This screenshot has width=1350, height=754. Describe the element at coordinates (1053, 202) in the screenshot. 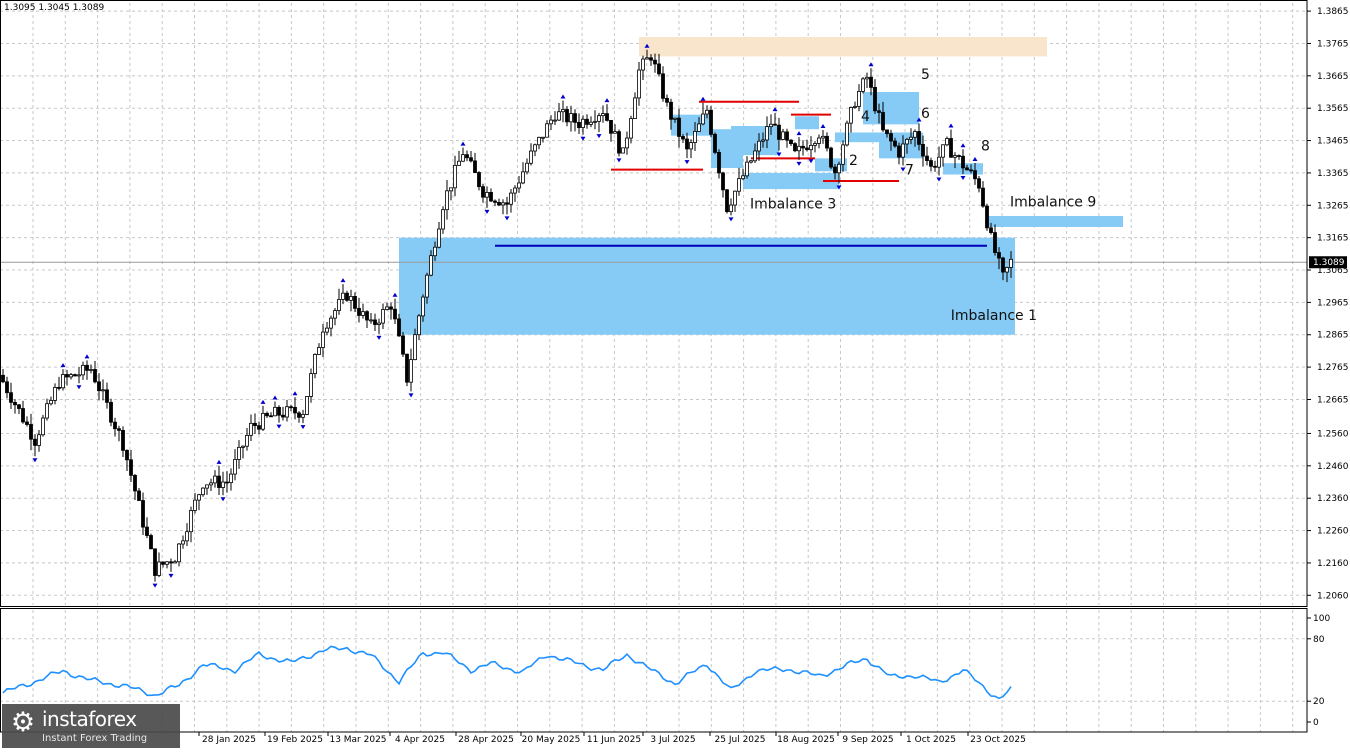

I see `label-imbalance-9: Imbalance 9` at that location.